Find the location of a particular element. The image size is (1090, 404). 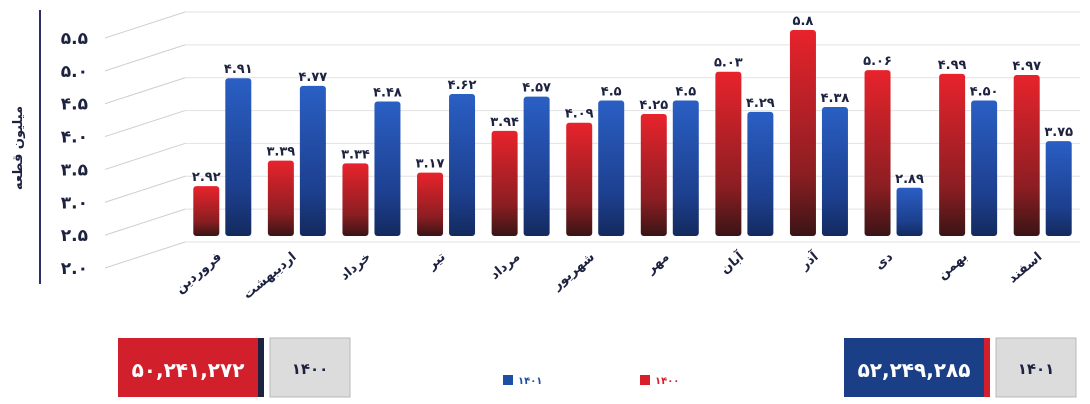

bar-value-label: ۴.۴۸ is located at coordinates (387, 93).